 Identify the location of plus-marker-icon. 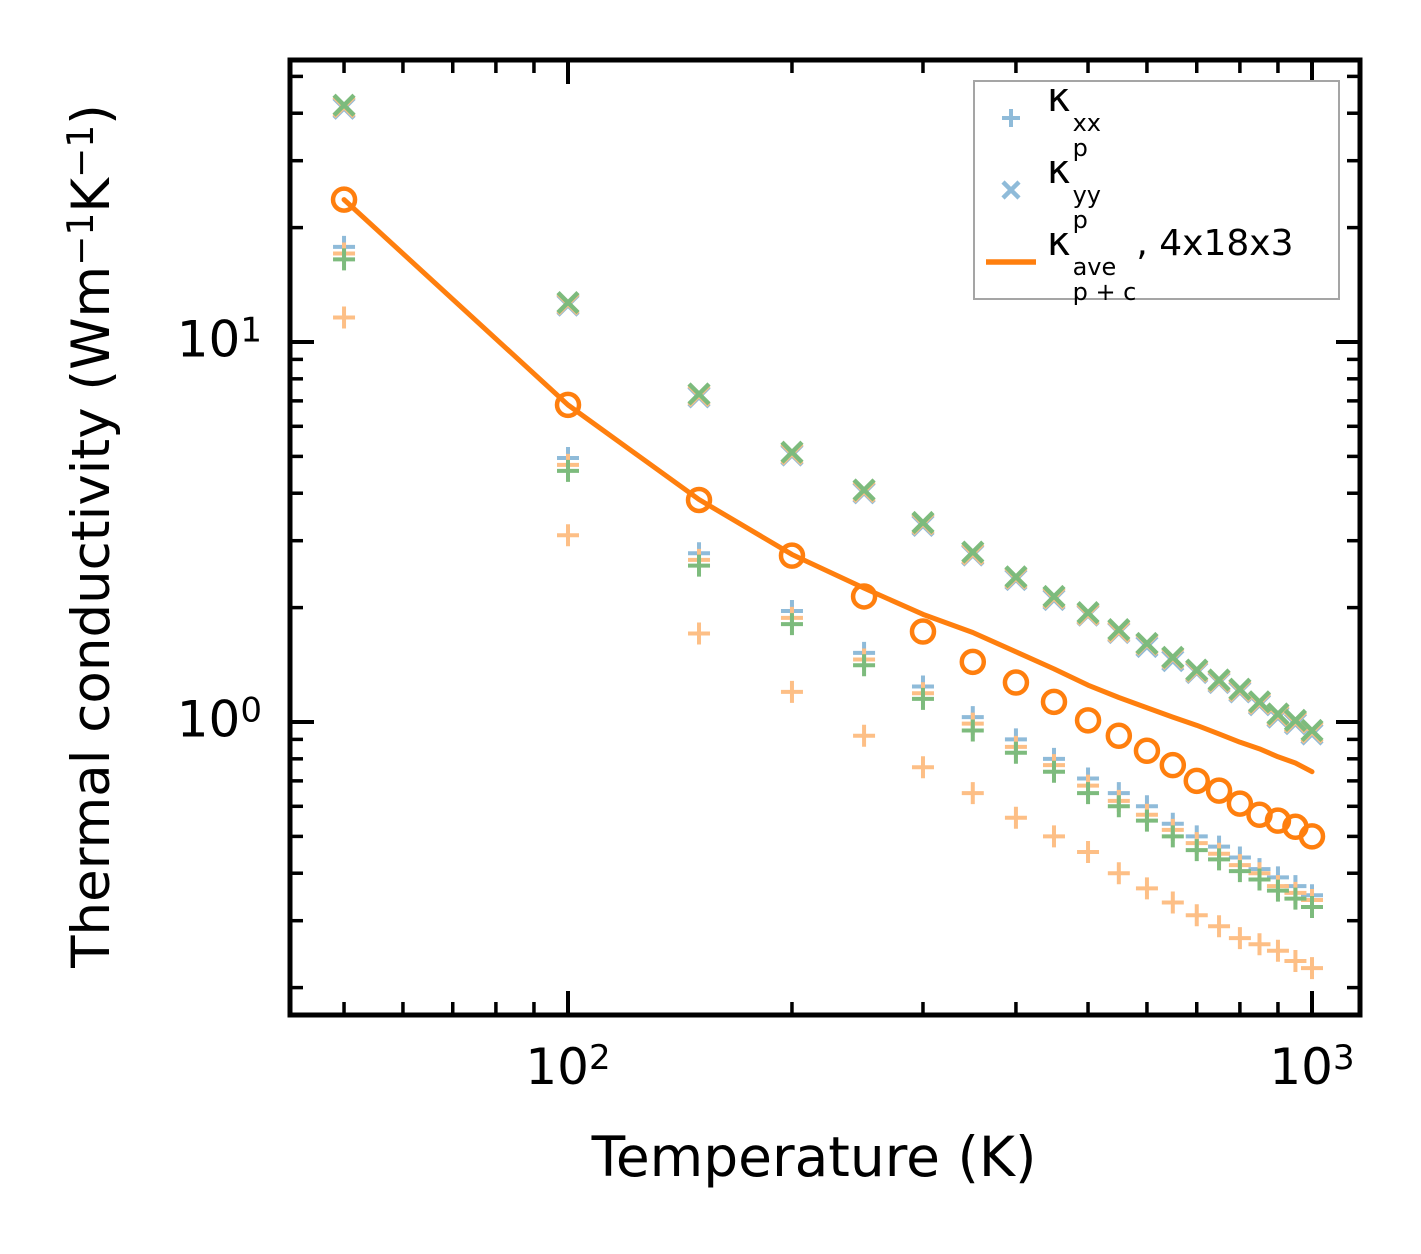
(1011, 118).